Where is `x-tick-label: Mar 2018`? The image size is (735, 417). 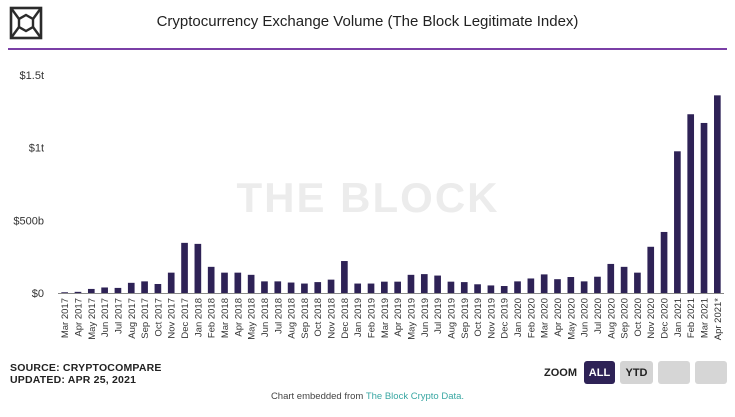 x-tick-label: Mar 2018 is located at coordinates (225, 318).